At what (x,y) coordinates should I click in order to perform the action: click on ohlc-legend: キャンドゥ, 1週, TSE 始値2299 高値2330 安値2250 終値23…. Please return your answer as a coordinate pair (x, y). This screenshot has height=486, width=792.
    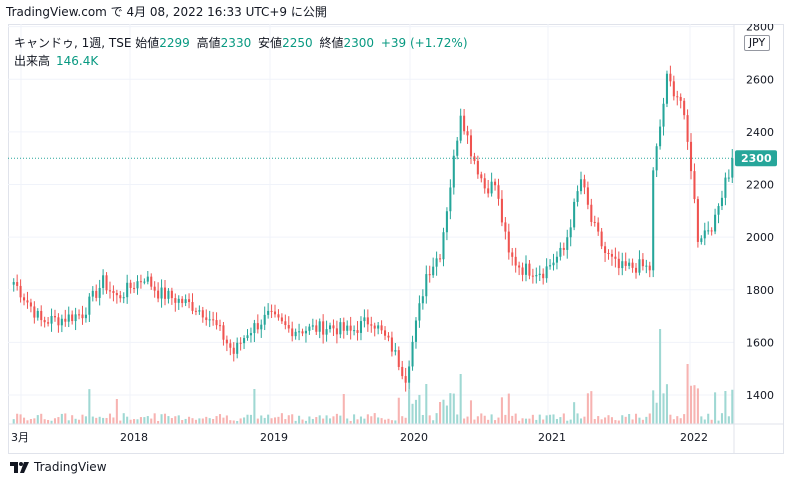
    Looking at the image, I should click on (242, 42).